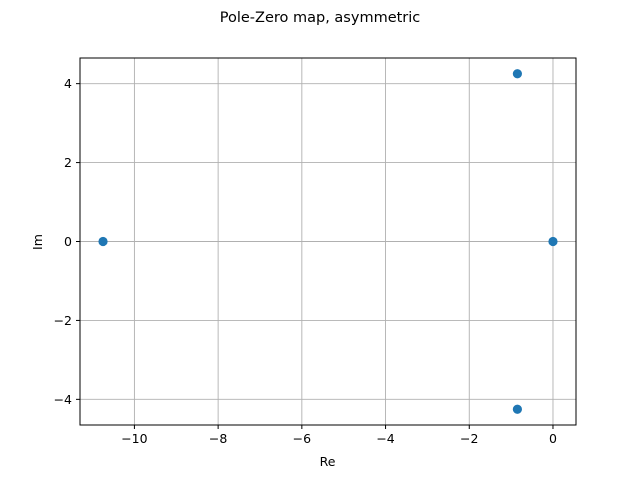 The width and height of the screenshot is (640, 478). What do you see at coordinates (68, 83) in the screenshot?
I see `y-tick-label: 4` at bounding box center [68, 83].